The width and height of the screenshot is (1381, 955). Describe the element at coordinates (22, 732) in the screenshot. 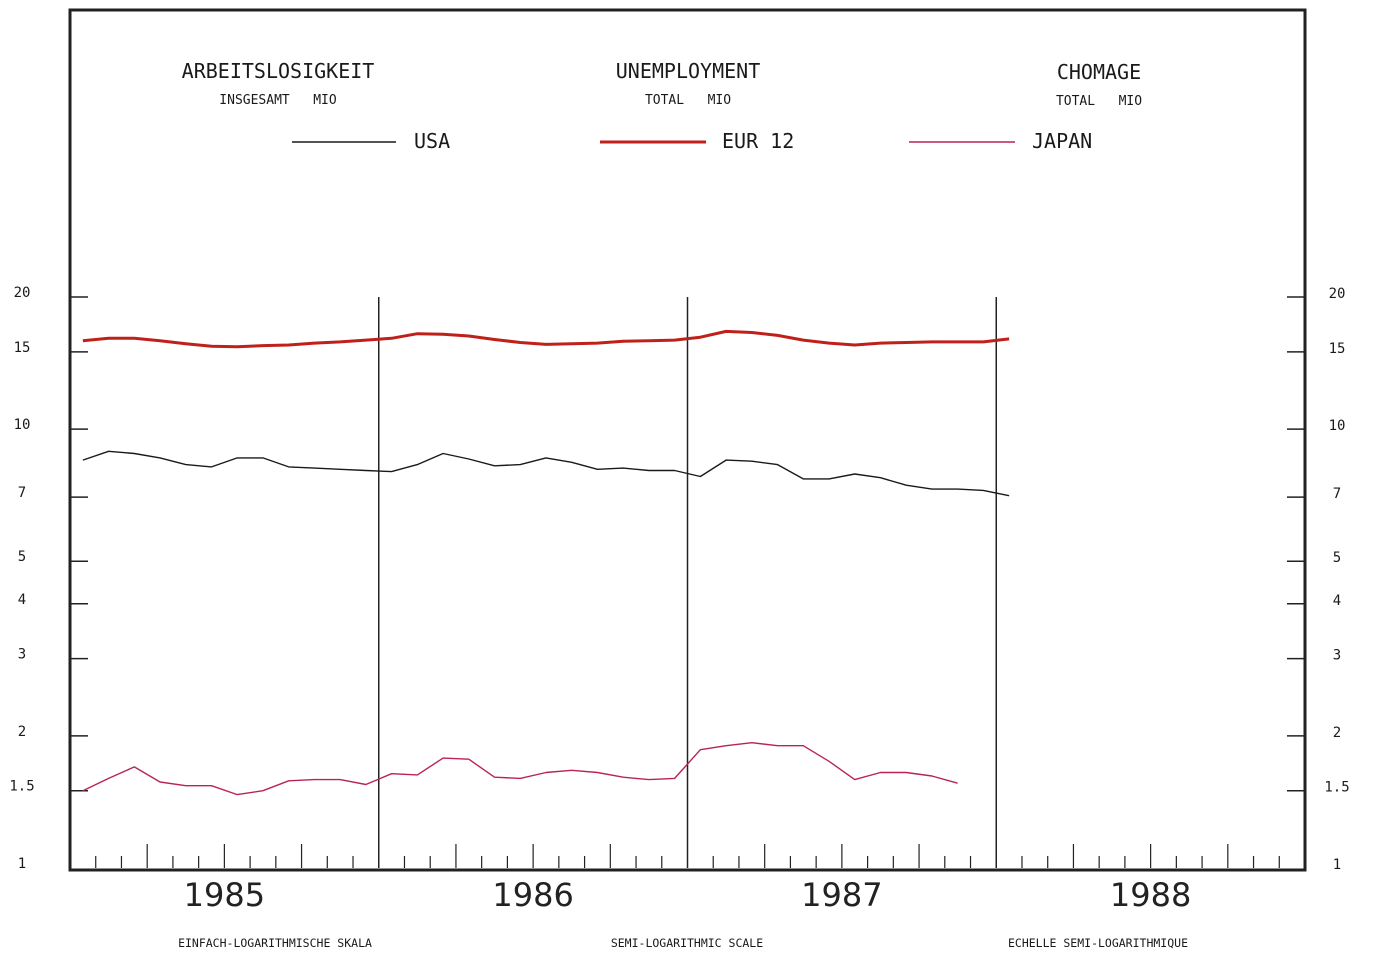

I see `y-tick-label-left: 2` at that location.